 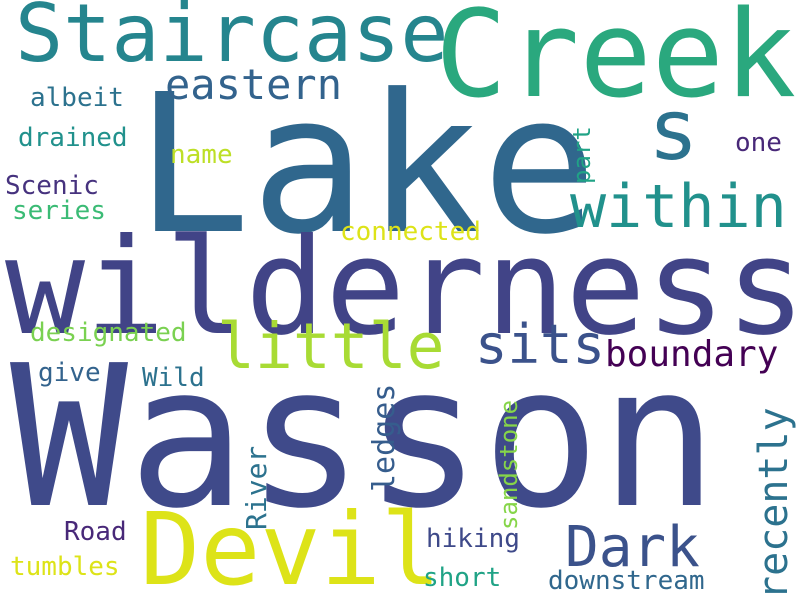 What do you see at coordinates (774, 503) in the screenshot?
I see `word-recently: recently` at bounding box center [774, 503].